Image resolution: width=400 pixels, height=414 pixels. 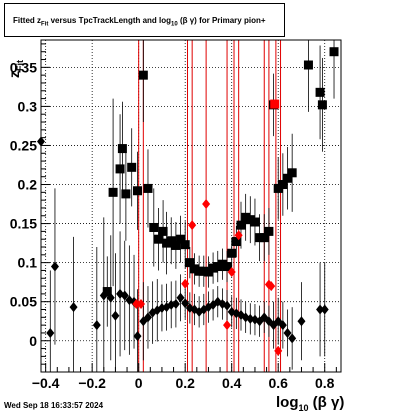 I want to click on y-title-sub: Fit, so click(x=19, y=65).